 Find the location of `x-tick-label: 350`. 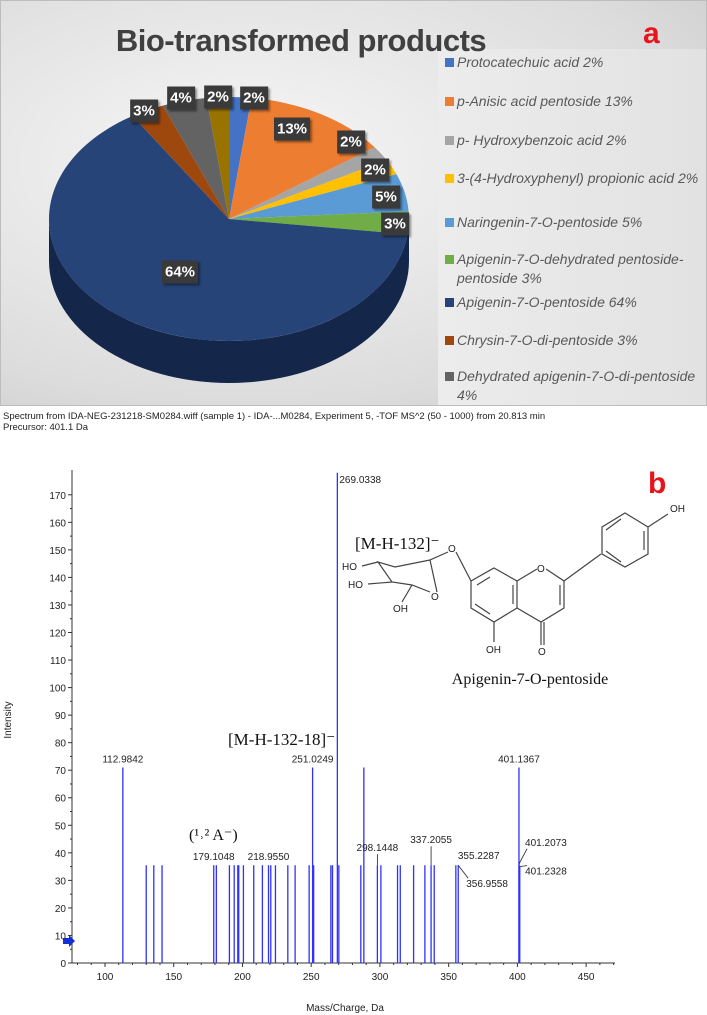

x-tick-label: 350 is located at coordinates (448, 977).